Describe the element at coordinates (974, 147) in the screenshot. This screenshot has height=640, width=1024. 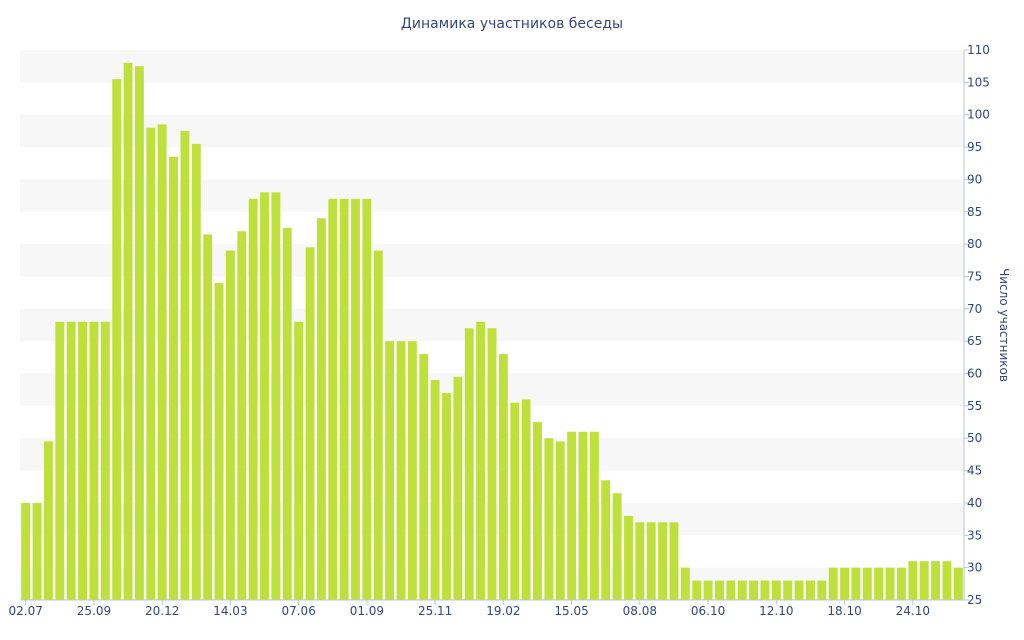
I see `y-tick-label: 95` at that location.